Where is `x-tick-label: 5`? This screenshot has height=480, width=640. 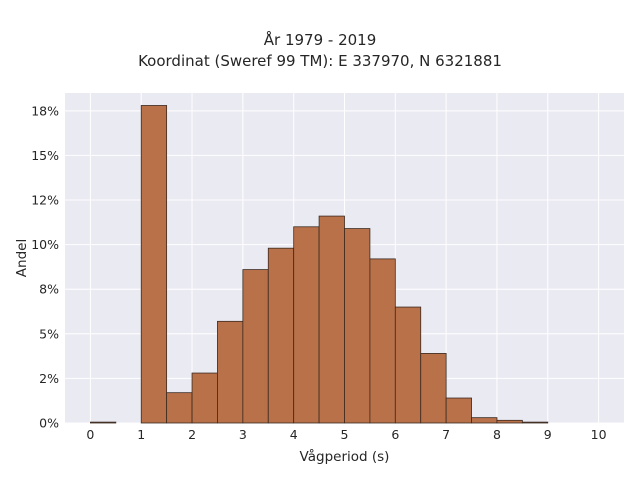
x-tick-label: 5 is located at coordinates (345, 434).